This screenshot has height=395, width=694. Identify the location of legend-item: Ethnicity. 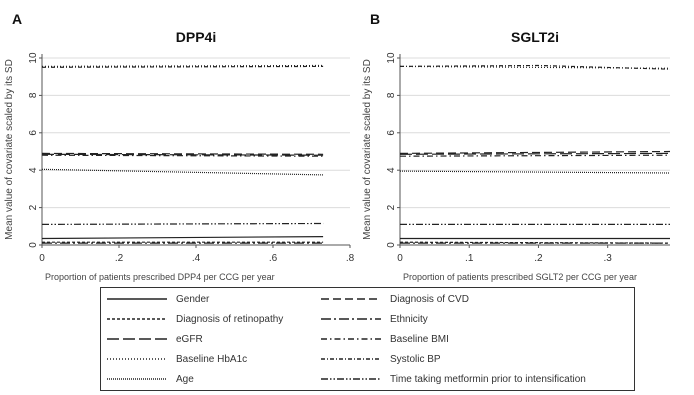
(374, 319).